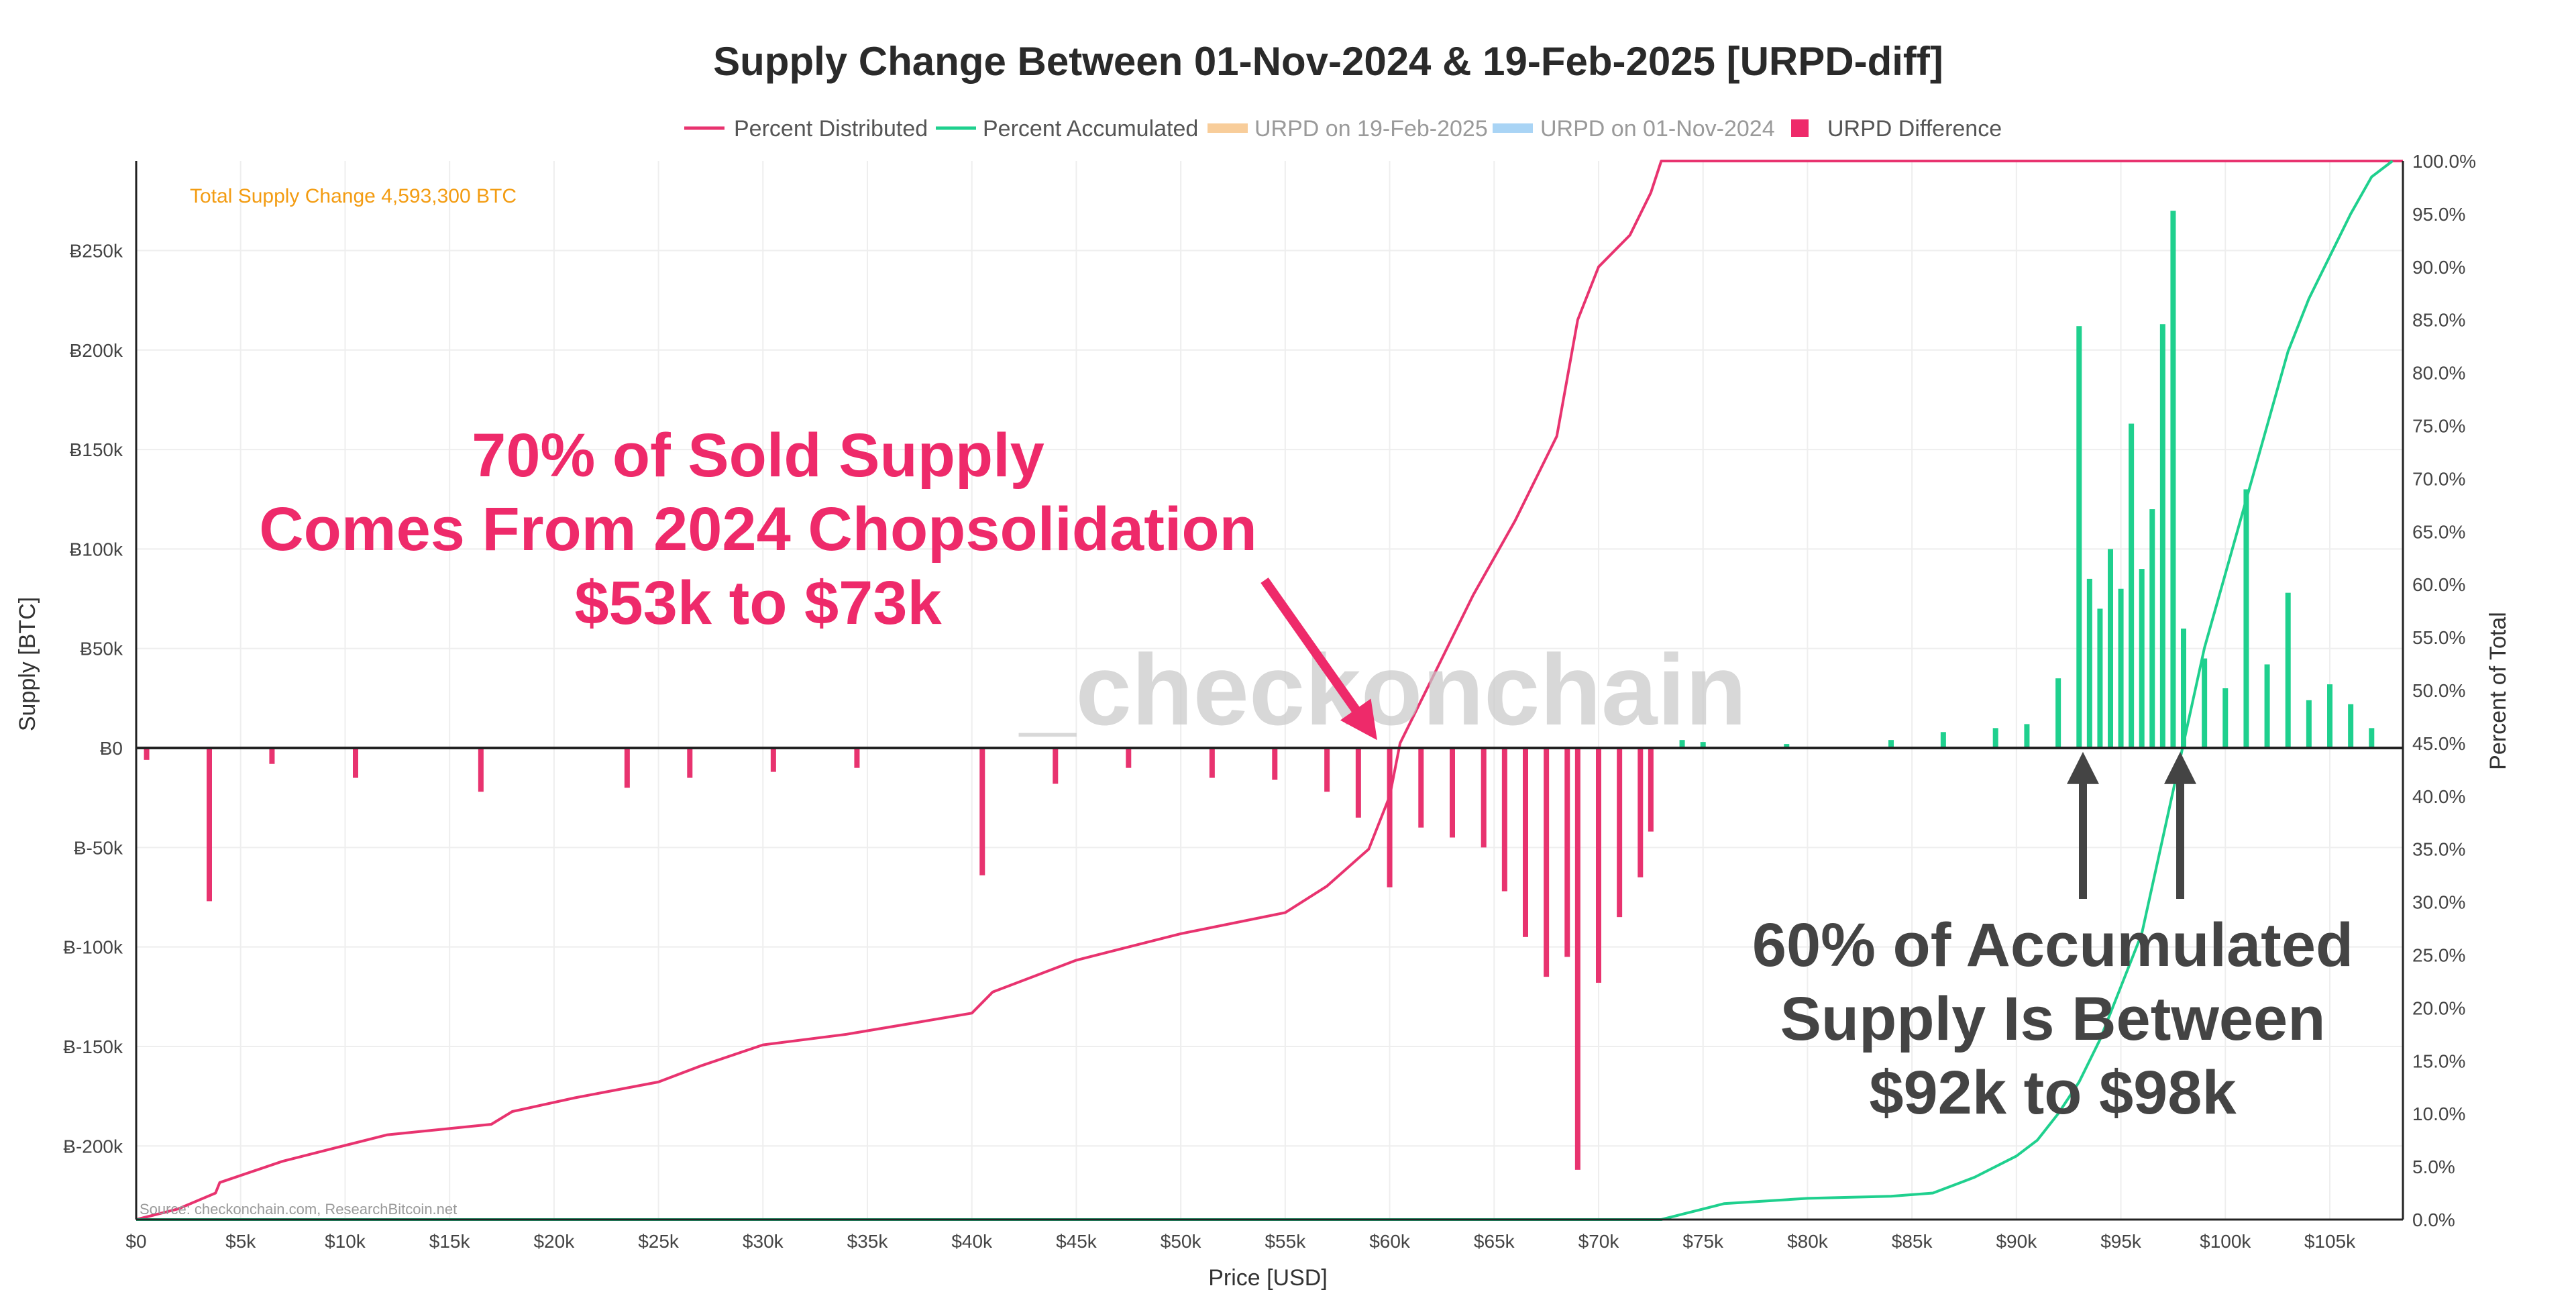 This screenshot has width=2576, height=1292. I want to click on y2-tick-label: 10.0%, so click(2438, 1113).